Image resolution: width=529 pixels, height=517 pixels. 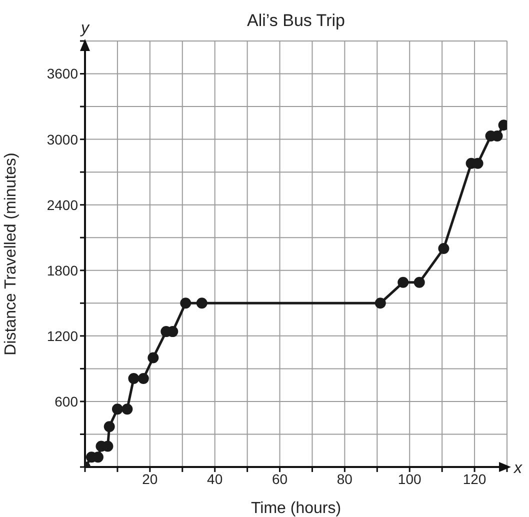 What do you see at coordinates (62, 74) in the screenshot?
I see `y-tick-label: 3600` at bounding box center [62, 74].